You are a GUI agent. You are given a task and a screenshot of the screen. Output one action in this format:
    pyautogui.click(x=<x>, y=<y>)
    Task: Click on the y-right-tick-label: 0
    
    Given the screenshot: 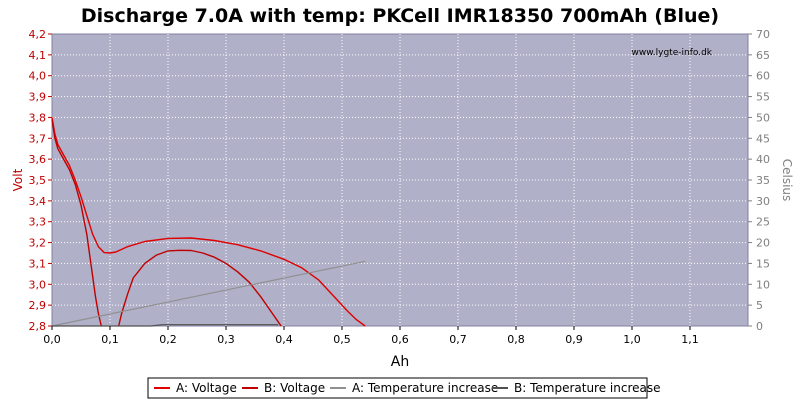 What is the action you would take?
    pyautogui.click(x=759, y=326)
    